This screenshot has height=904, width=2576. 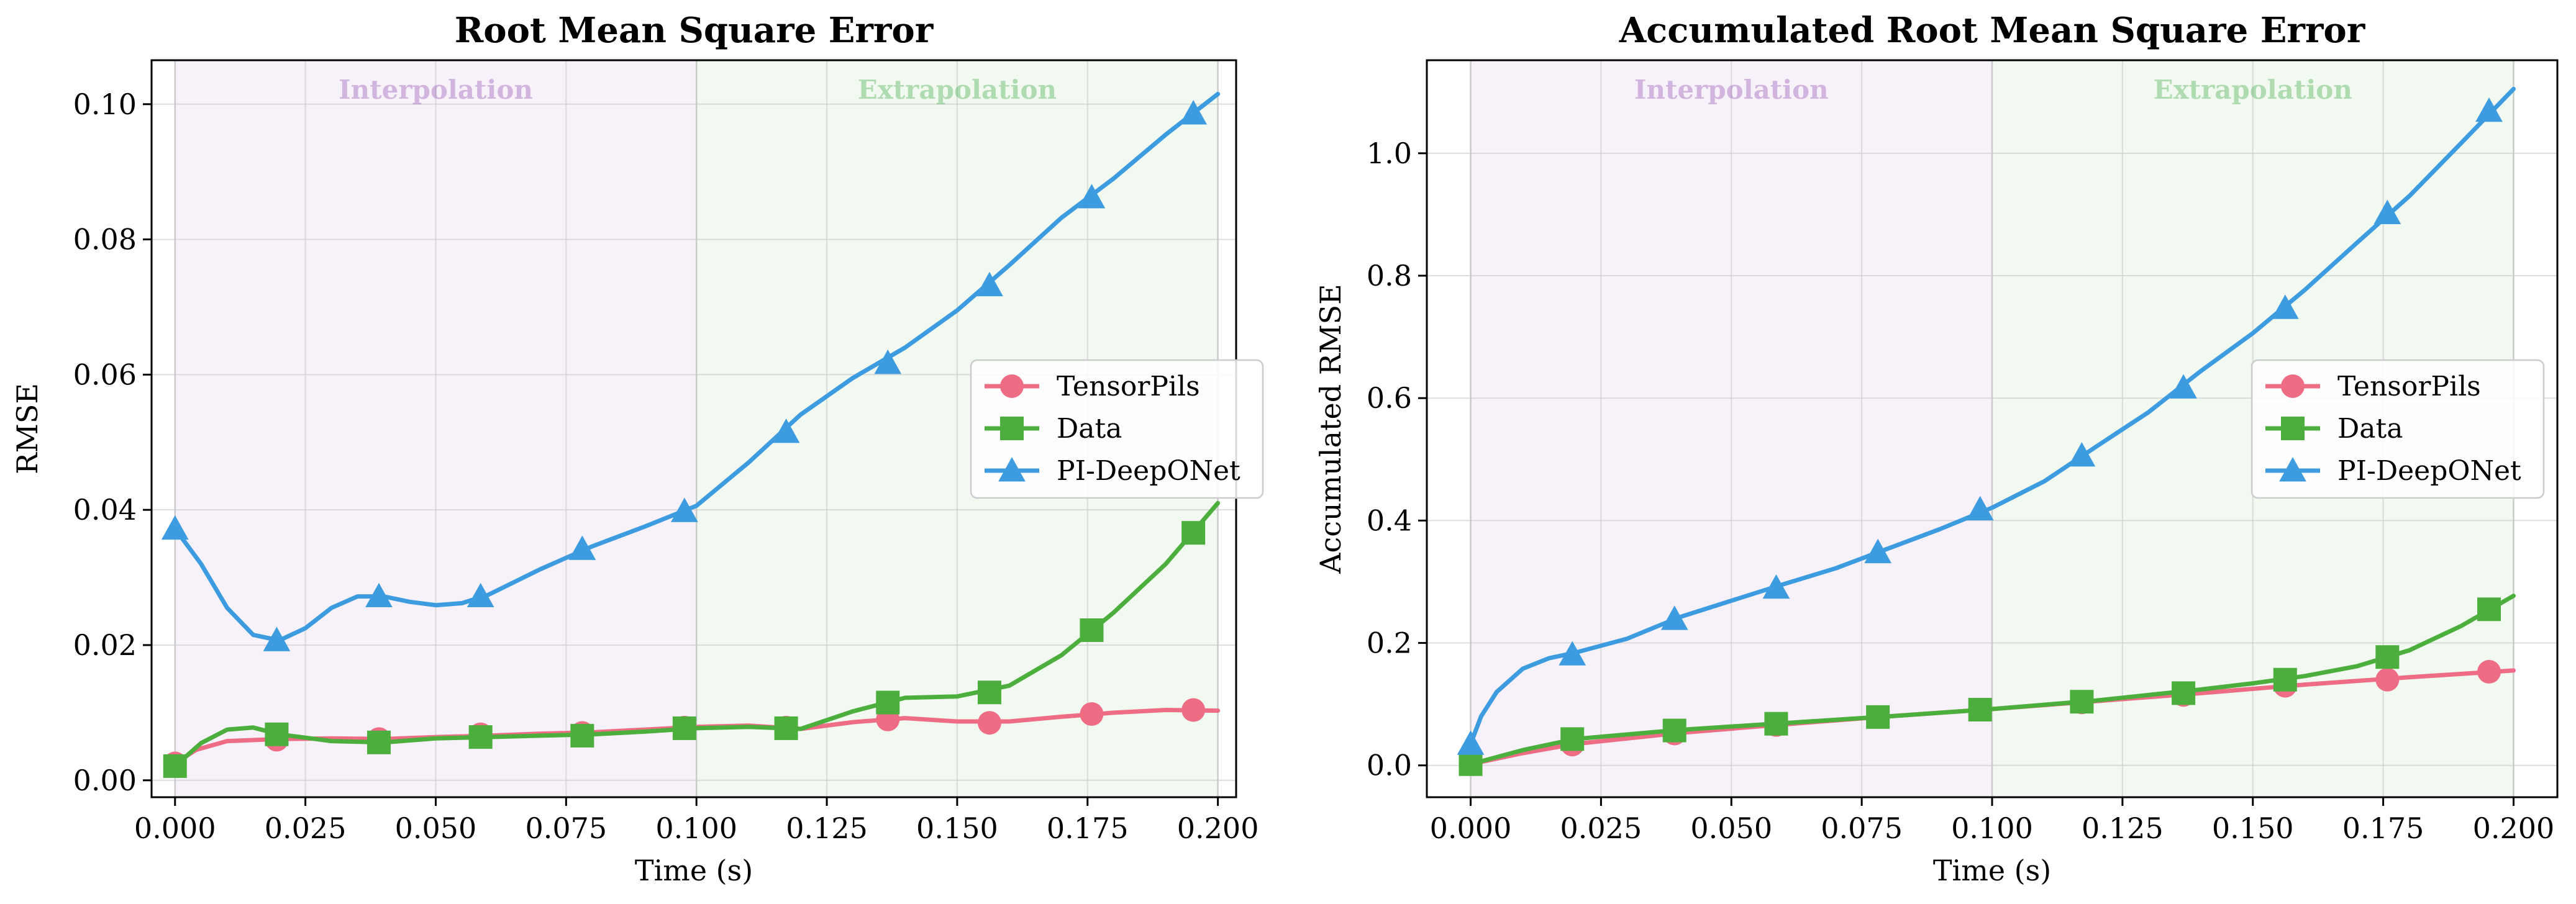 I want to click on chart-title: Accumulated Root Mean Square Error, so click(x=1992, y=30).